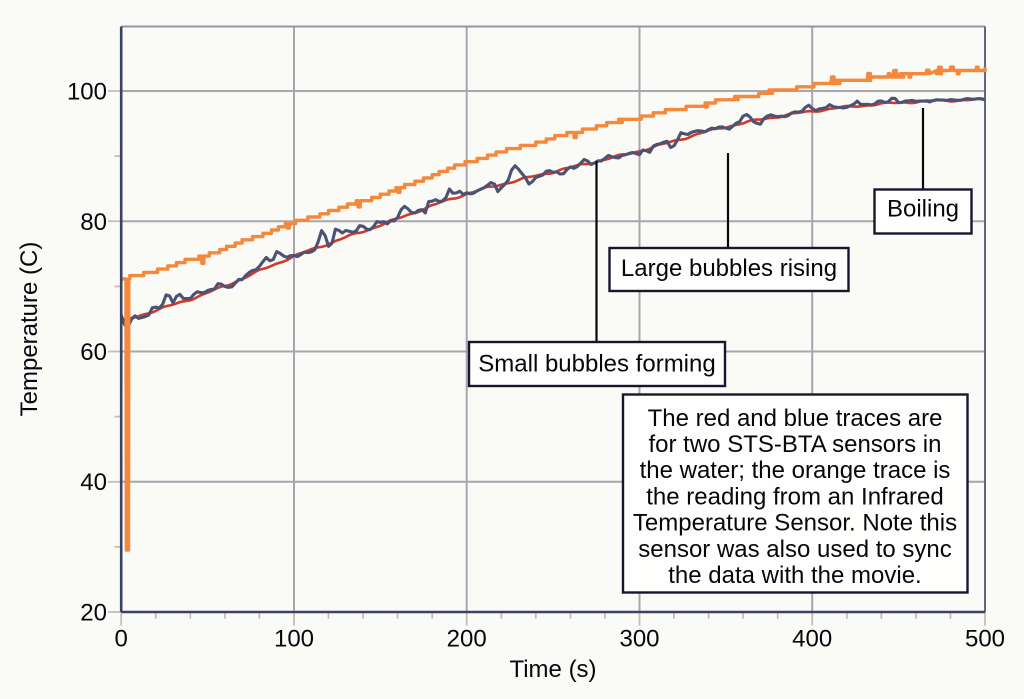  I want to click on svg-text: sensor was also used to sync, so click(795, 549).